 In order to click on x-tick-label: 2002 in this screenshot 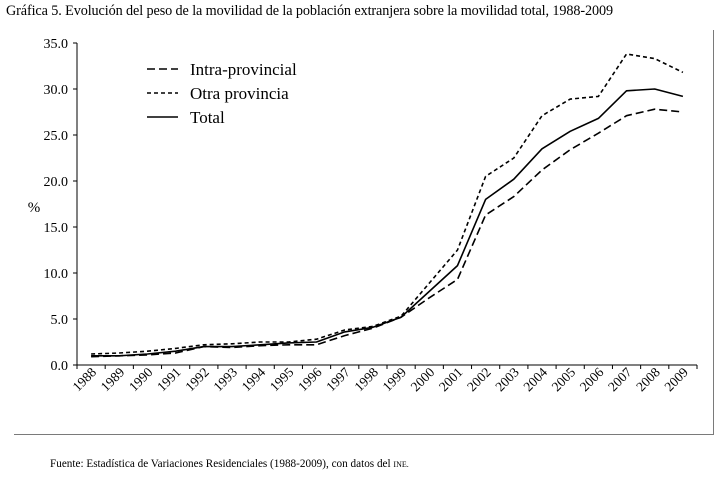, I will do `click(479, 380)`.